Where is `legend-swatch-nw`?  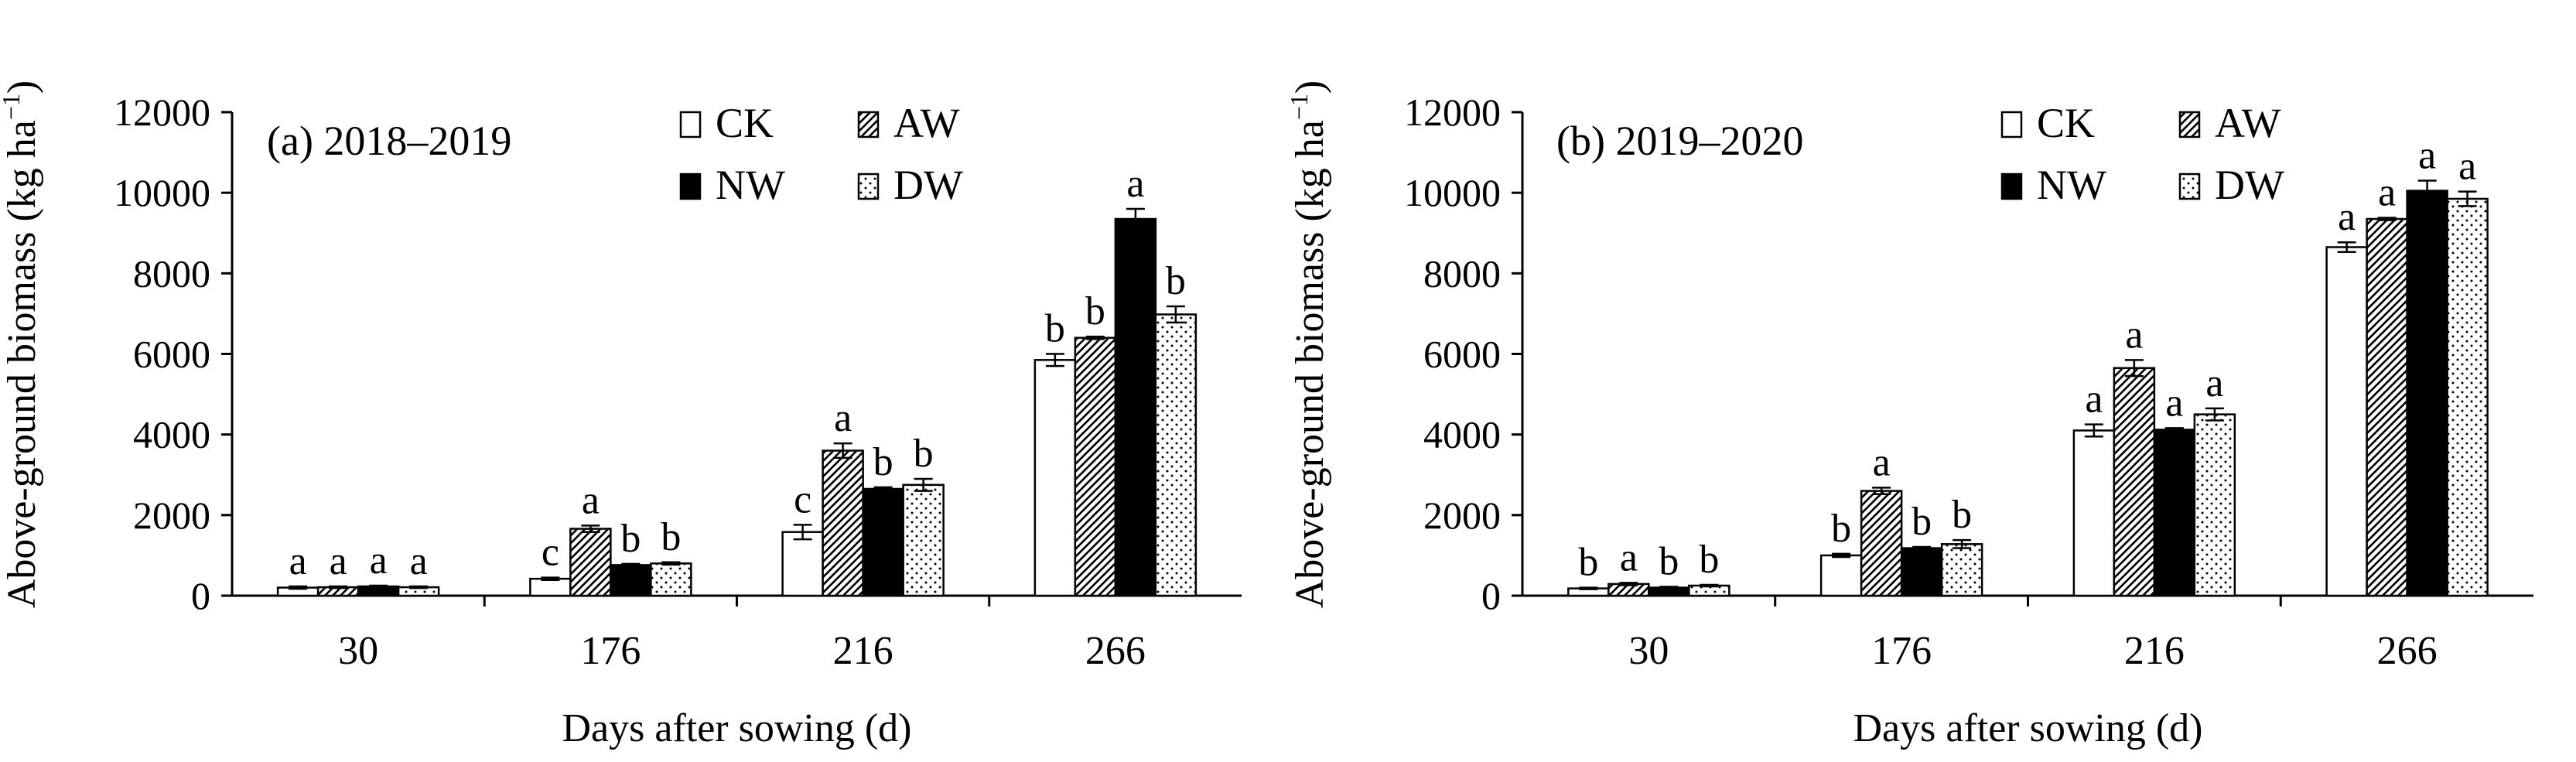
legend-swatch-nw is located at coordinates (690, 186).